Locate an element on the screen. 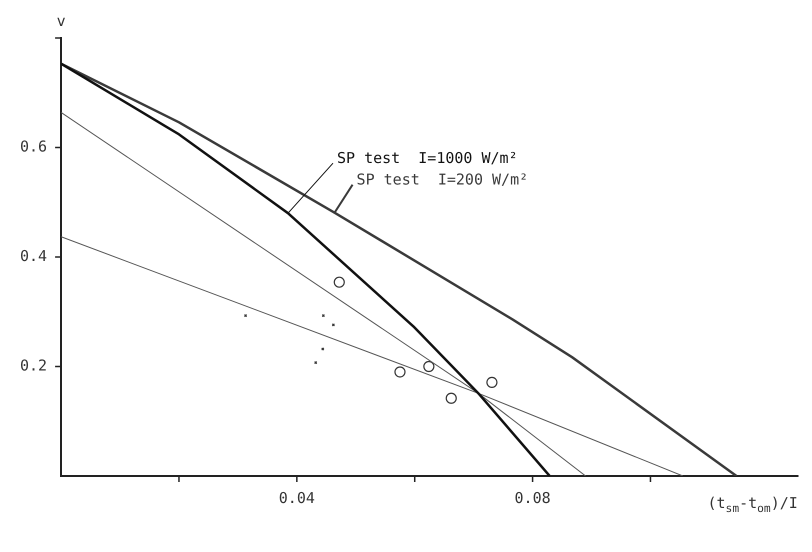 The image size is (812, 552). y-axis-title: v is located at coordinates (61, 21).